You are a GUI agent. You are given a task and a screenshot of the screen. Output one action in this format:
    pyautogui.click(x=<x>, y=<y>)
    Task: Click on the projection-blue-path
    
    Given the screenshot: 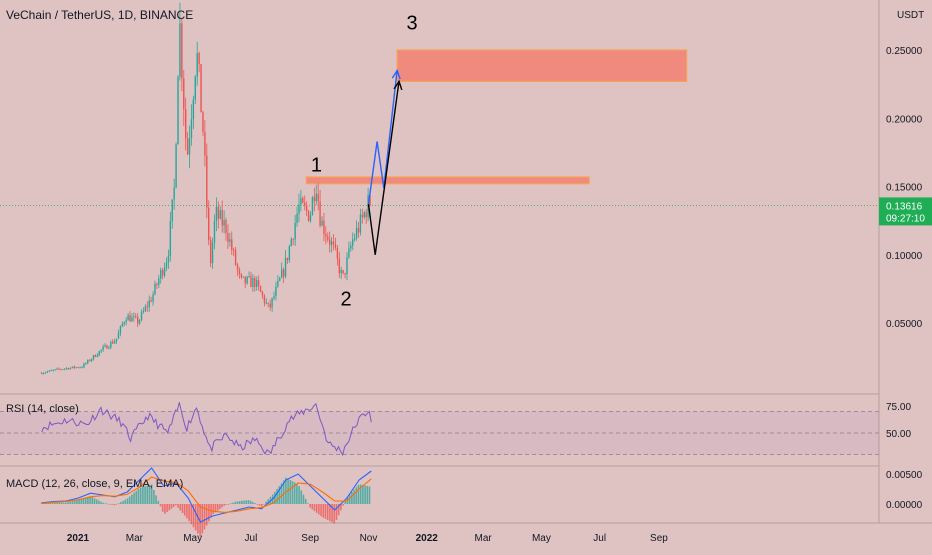 What is the action you would take?
    pyautogui.click(x=382, y=137)
    